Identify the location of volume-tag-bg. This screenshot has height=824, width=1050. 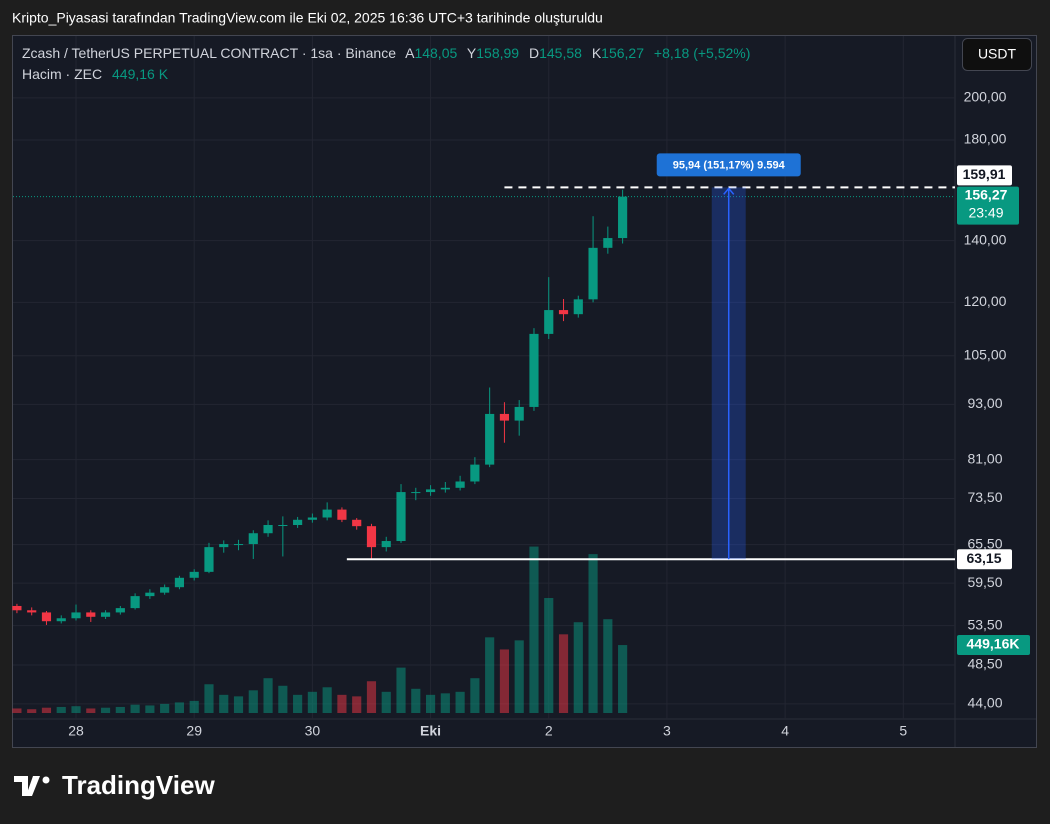
(993, 645).